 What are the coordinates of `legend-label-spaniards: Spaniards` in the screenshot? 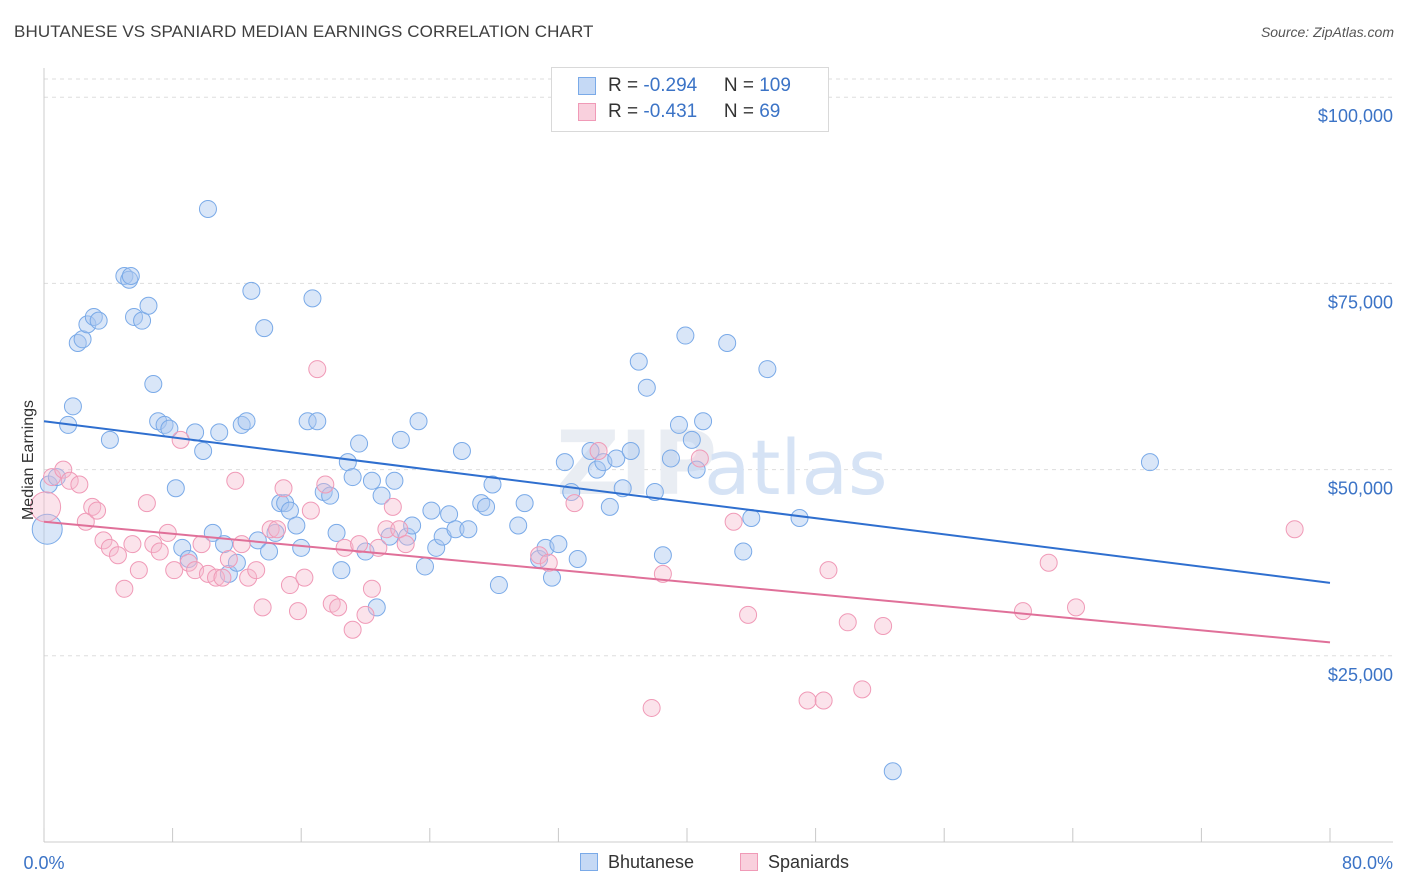 It's located at (809, 862).